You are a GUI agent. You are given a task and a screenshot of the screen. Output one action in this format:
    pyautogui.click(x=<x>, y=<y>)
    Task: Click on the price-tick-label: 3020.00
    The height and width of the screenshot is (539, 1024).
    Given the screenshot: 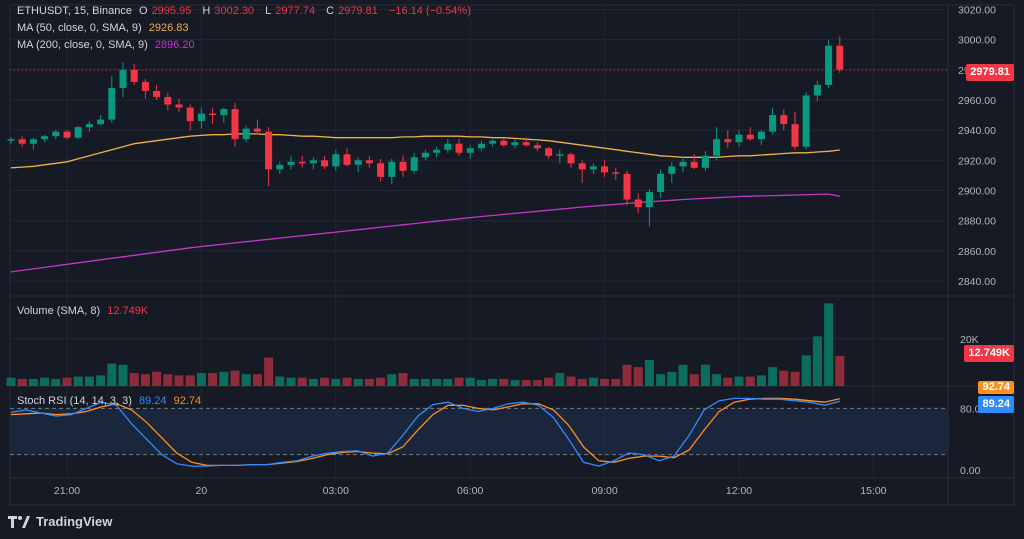 What is the action you would take?
    pyautogui.click(x=977, y=11)
    